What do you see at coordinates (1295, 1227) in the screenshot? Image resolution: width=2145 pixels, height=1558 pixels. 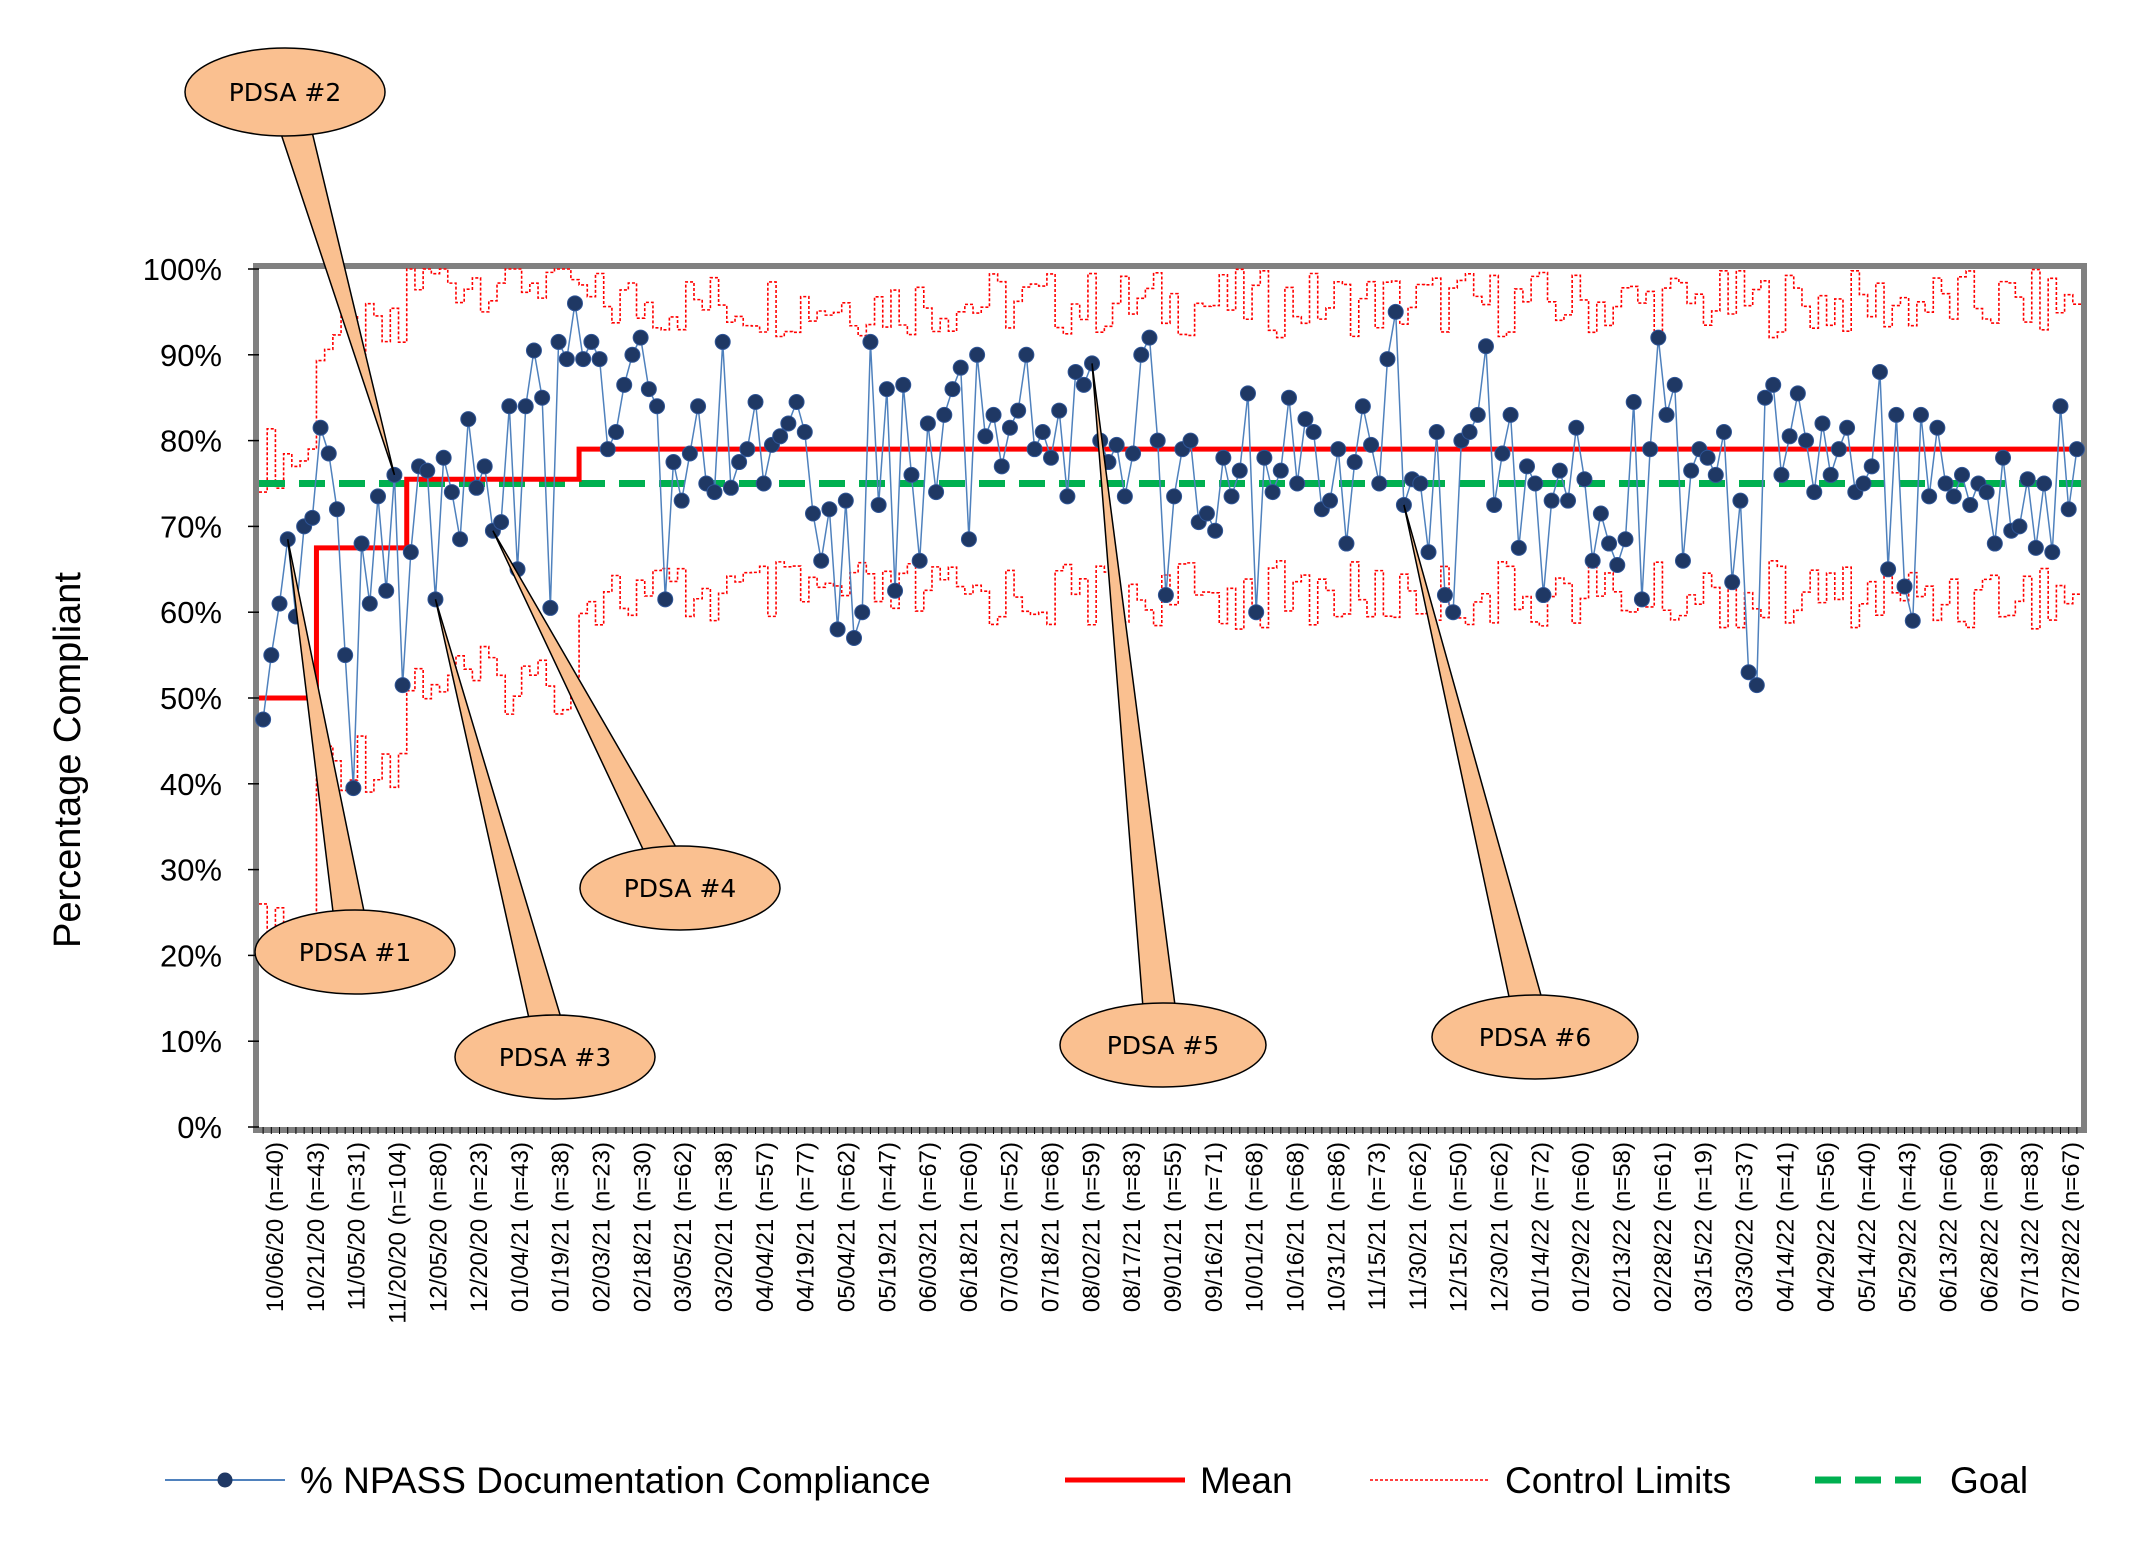 I see `x-tick-label: 10/16/21 (n=68)` at bounding box center [1295, 1227].